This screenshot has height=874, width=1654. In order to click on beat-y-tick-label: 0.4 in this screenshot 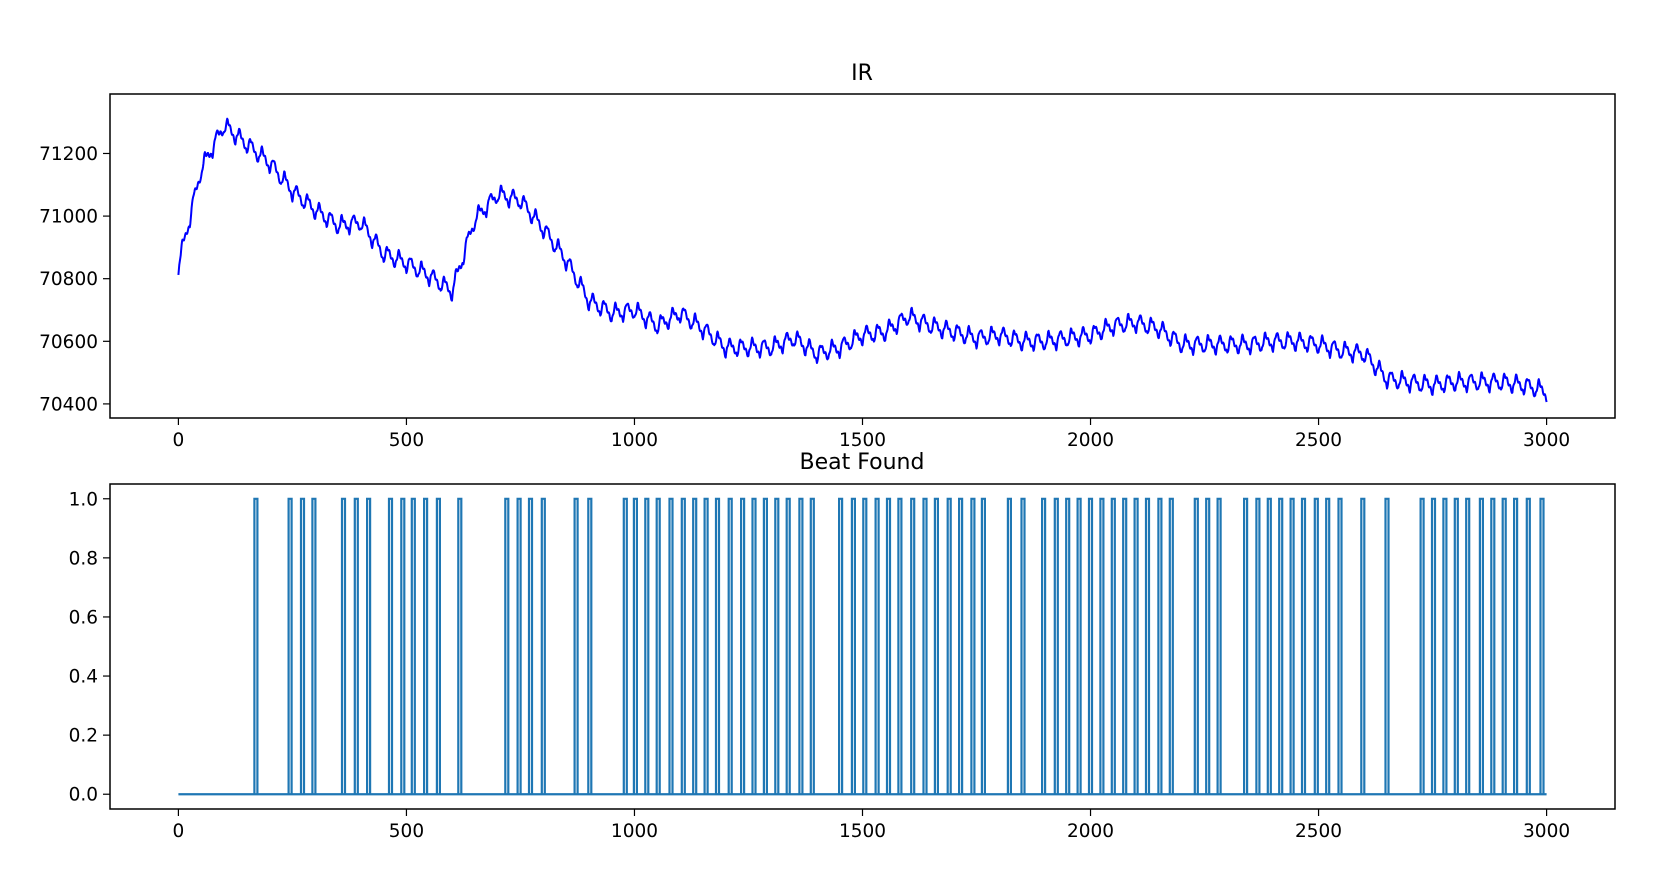, I will do `click(83, 677)`.